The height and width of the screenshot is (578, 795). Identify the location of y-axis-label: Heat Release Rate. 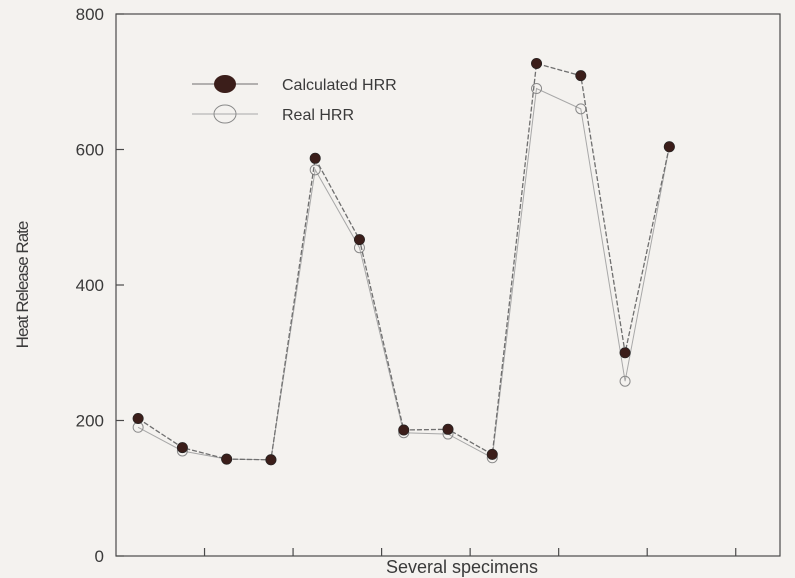
(22, 284).